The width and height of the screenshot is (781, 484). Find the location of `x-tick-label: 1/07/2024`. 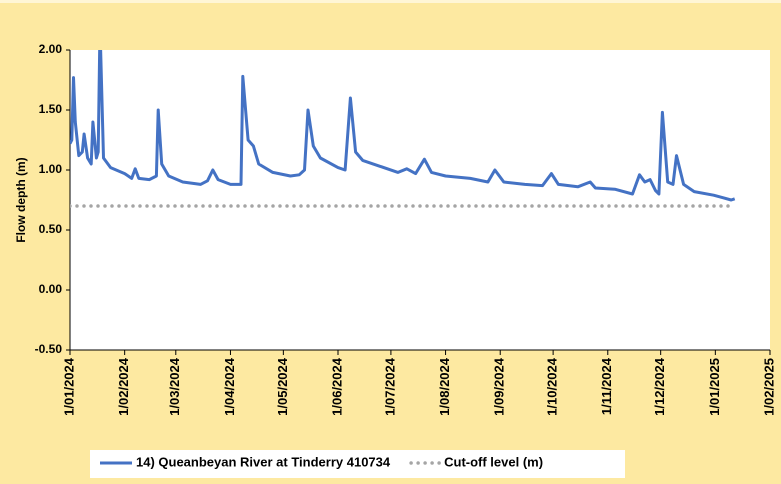

x-tick-label: 1/07/2024 is located at coordinates (389, 386).